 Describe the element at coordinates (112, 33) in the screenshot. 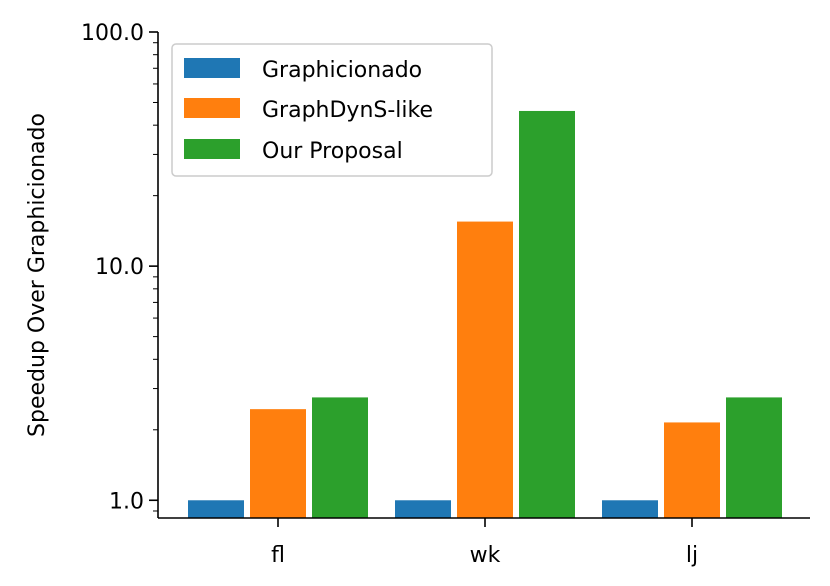

I see `y-tick-label: 100.0` at that location.